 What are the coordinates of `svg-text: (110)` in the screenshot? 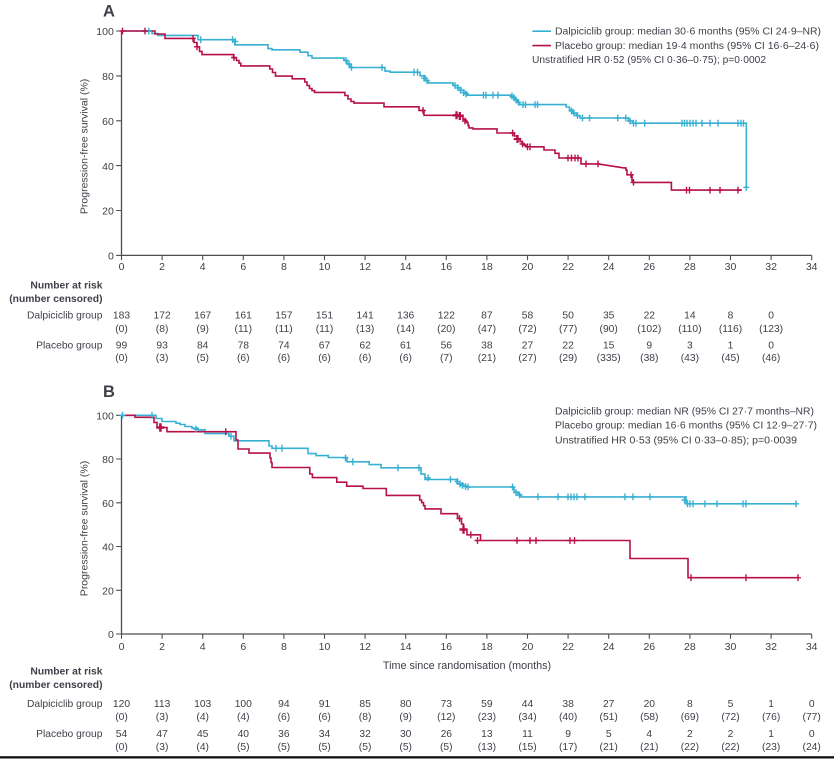 It's located at (689, 329).